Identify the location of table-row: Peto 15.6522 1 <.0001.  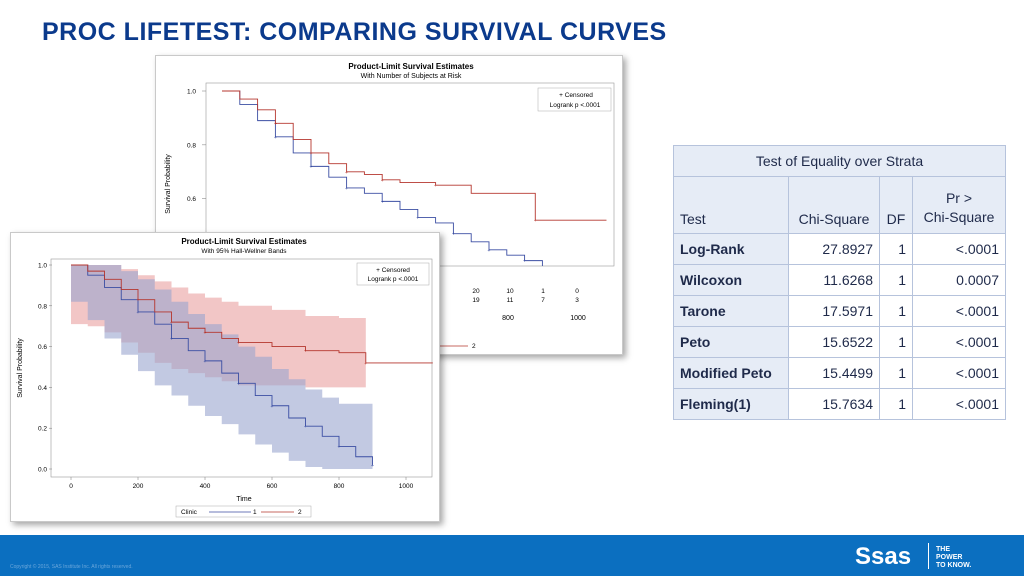
(839, 342).